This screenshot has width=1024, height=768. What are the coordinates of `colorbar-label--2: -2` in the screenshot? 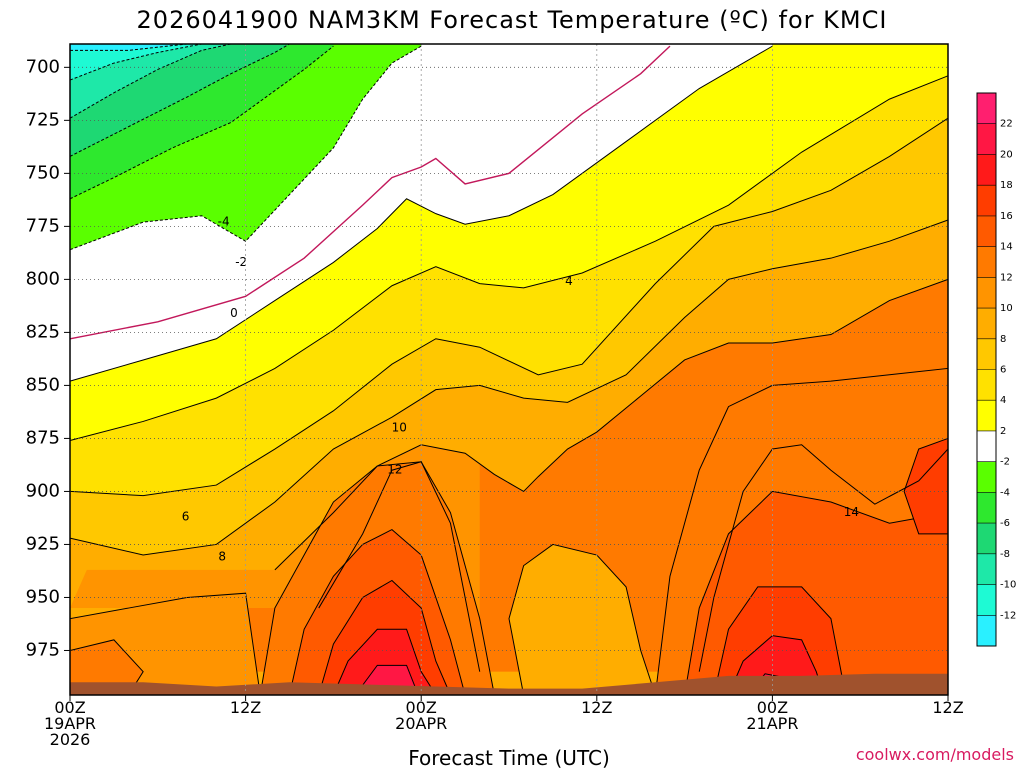 It's located at (1005, 462).